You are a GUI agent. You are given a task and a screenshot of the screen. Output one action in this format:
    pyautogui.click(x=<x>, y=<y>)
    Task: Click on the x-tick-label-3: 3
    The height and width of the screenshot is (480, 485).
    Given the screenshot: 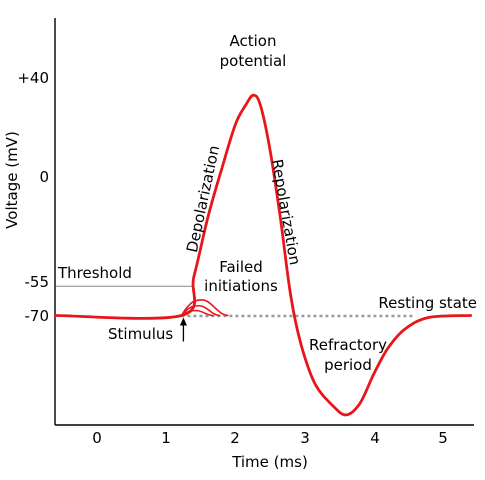 What is the action you would take?
    pyautogui.click(x=305, y=438)
    